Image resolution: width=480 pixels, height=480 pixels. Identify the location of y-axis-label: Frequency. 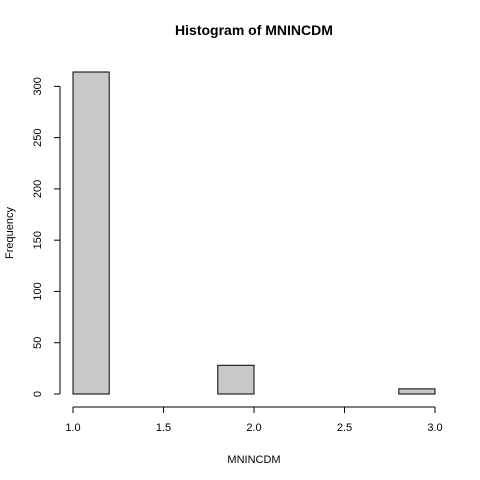
(10, 233).